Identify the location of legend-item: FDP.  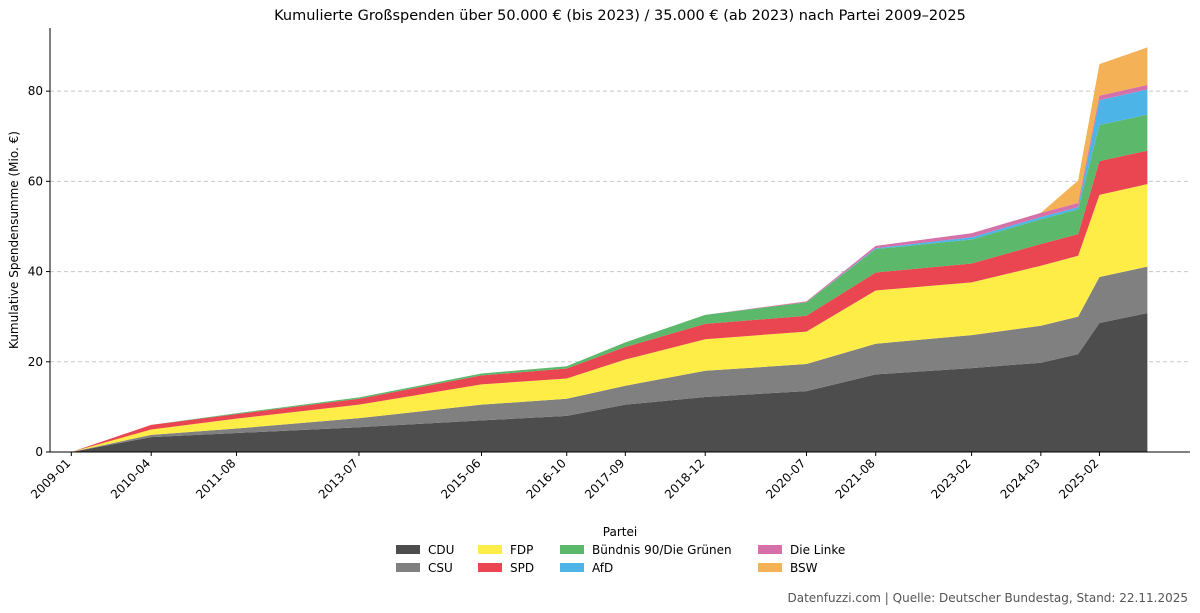
(505, 550).